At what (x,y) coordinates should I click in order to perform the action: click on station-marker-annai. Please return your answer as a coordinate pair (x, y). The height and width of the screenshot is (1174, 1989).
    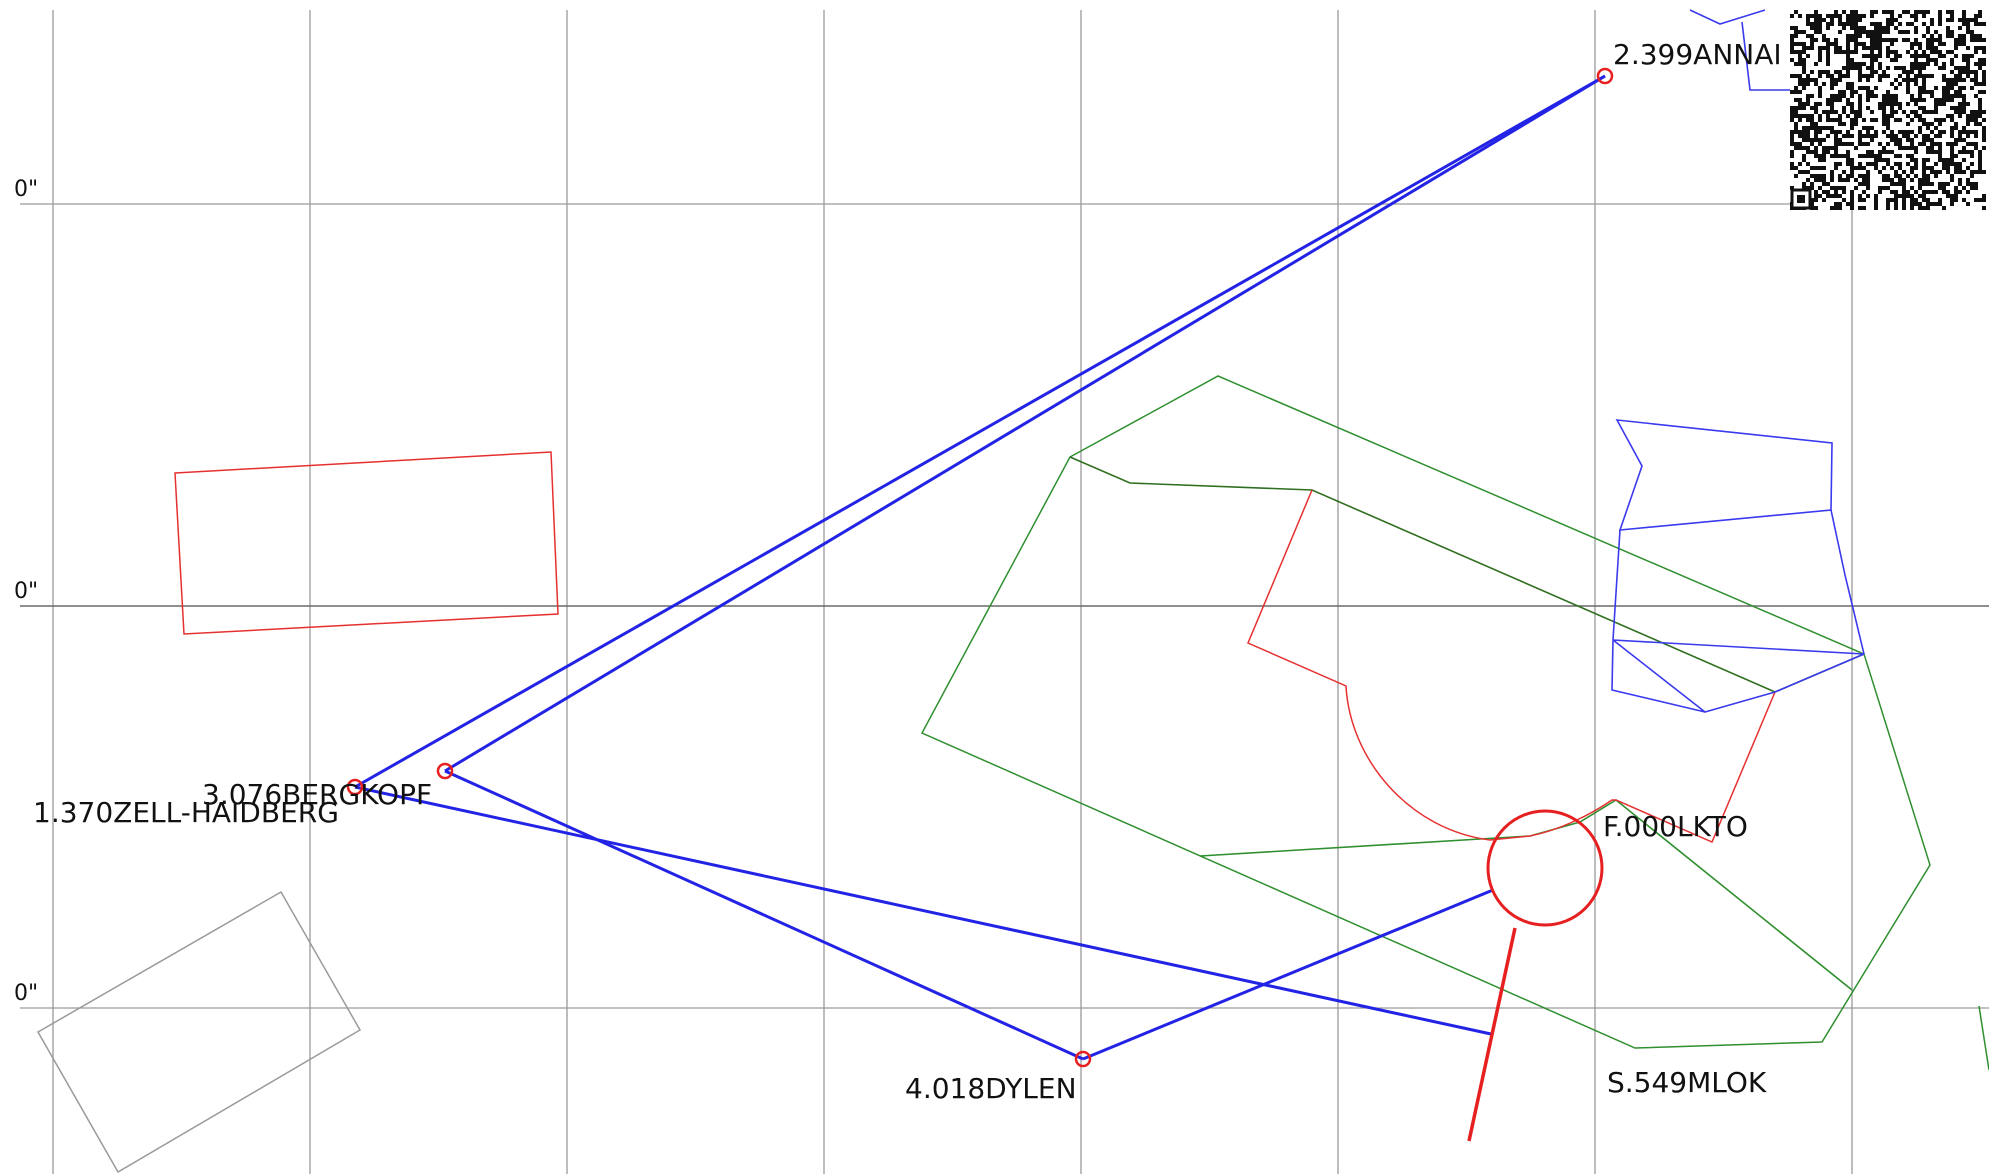
    Looking at the image, I should click on (1605, 76).